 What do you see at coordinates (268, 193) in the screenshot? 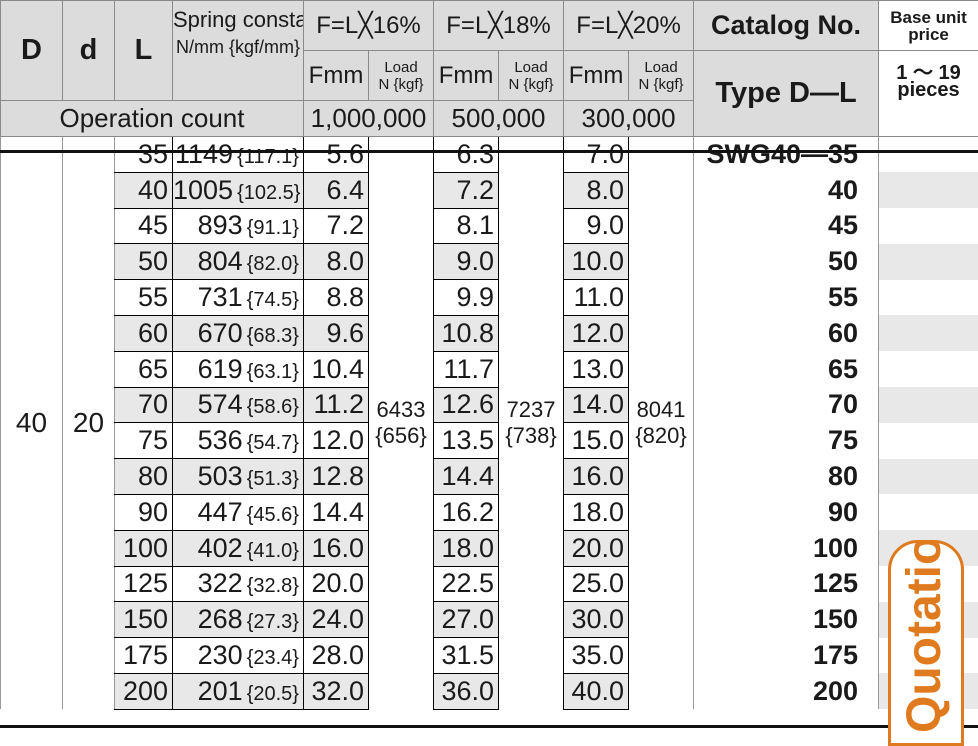
I see `spring-kgf-value: {102.5}` at bounding box center [268, 193].